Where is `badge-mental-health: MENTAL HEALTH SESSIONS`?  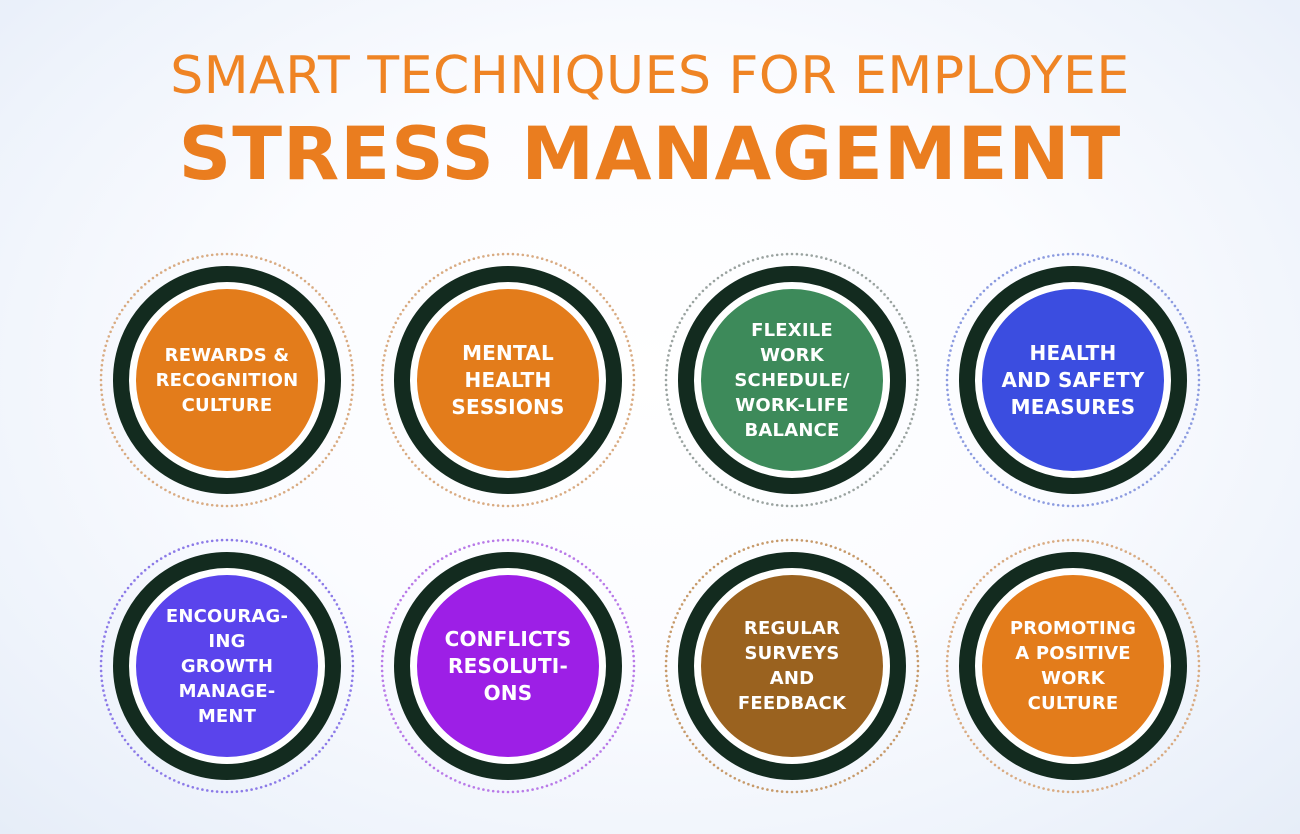 badge-mental-health: MENTAL HEALTH SESSIONS is located at coordinates (508, 380).